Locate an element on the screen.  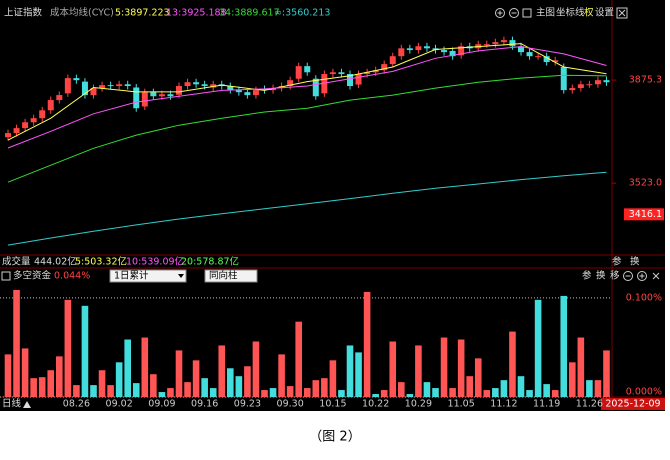
dropdown-arrow is located at coordinates (181, 276).